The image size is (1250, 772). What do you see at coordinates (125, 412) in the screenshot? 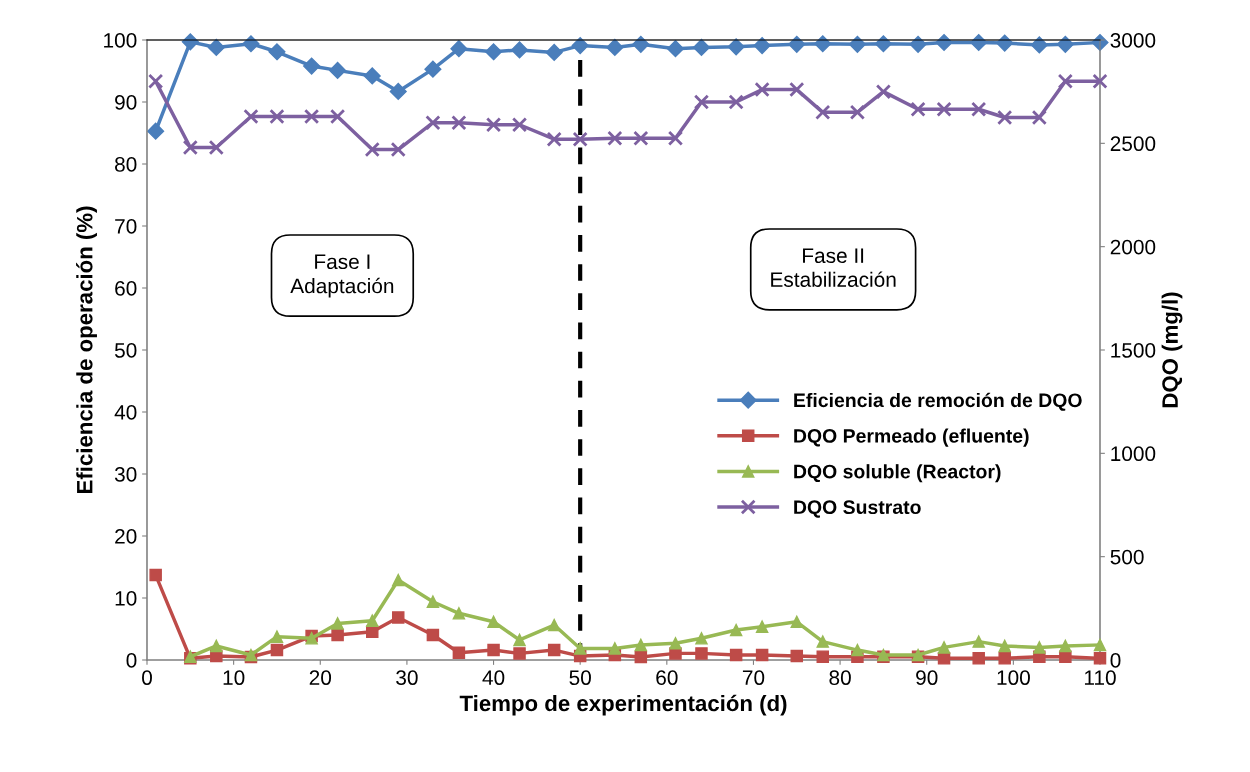
I see `y-tick-label: 40` at bounding box center [125, 412].